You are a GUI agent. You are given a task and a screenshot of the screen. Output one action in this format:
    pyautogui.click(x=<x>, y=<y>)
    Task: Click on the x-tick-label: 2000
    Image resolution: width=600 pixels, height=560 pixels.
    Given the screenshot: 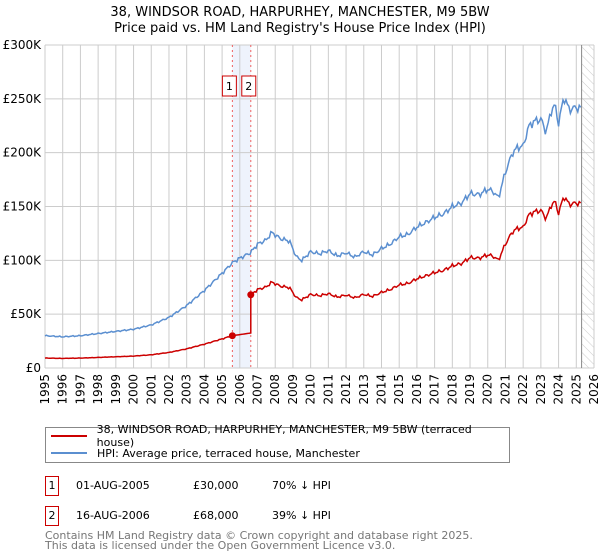 What is the action you would take?
    pyautogui.click(x=134, y=389)
    